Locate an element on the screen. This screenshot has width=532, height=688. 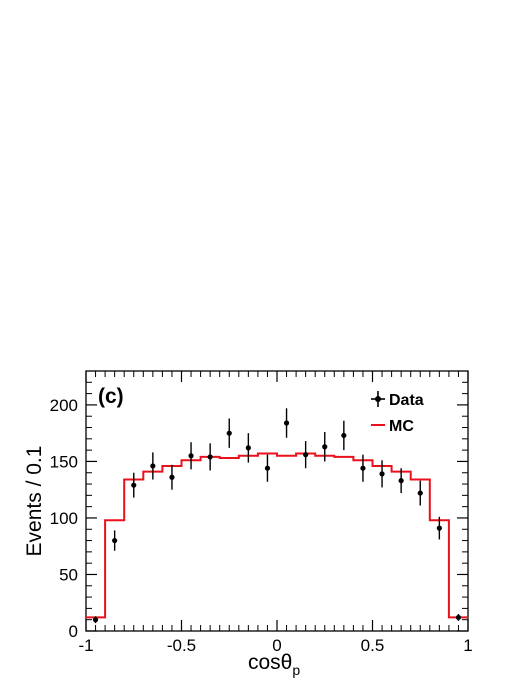
y-axis-title: Events / 0.1 is located at coordinates (34, 501).